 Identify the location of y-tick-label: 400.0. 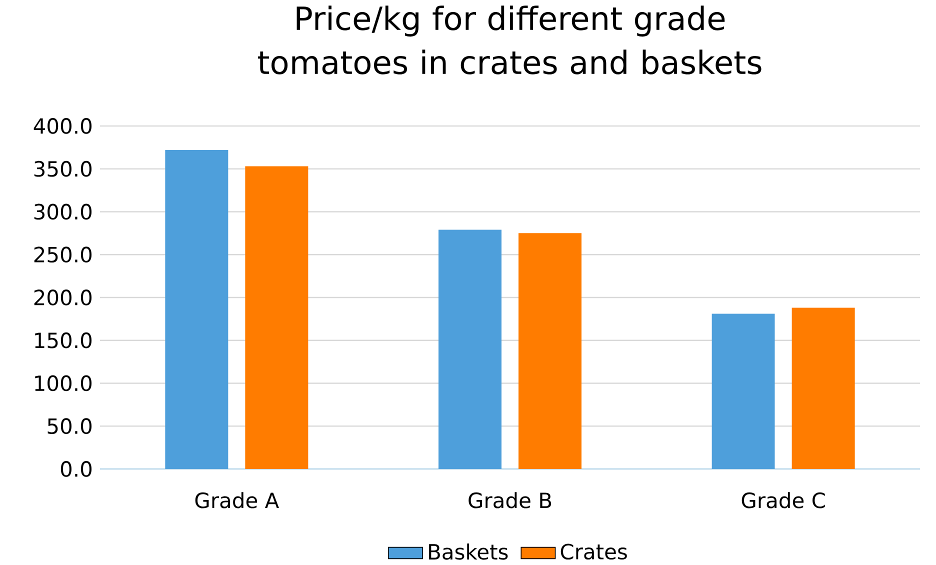
(63, 126).